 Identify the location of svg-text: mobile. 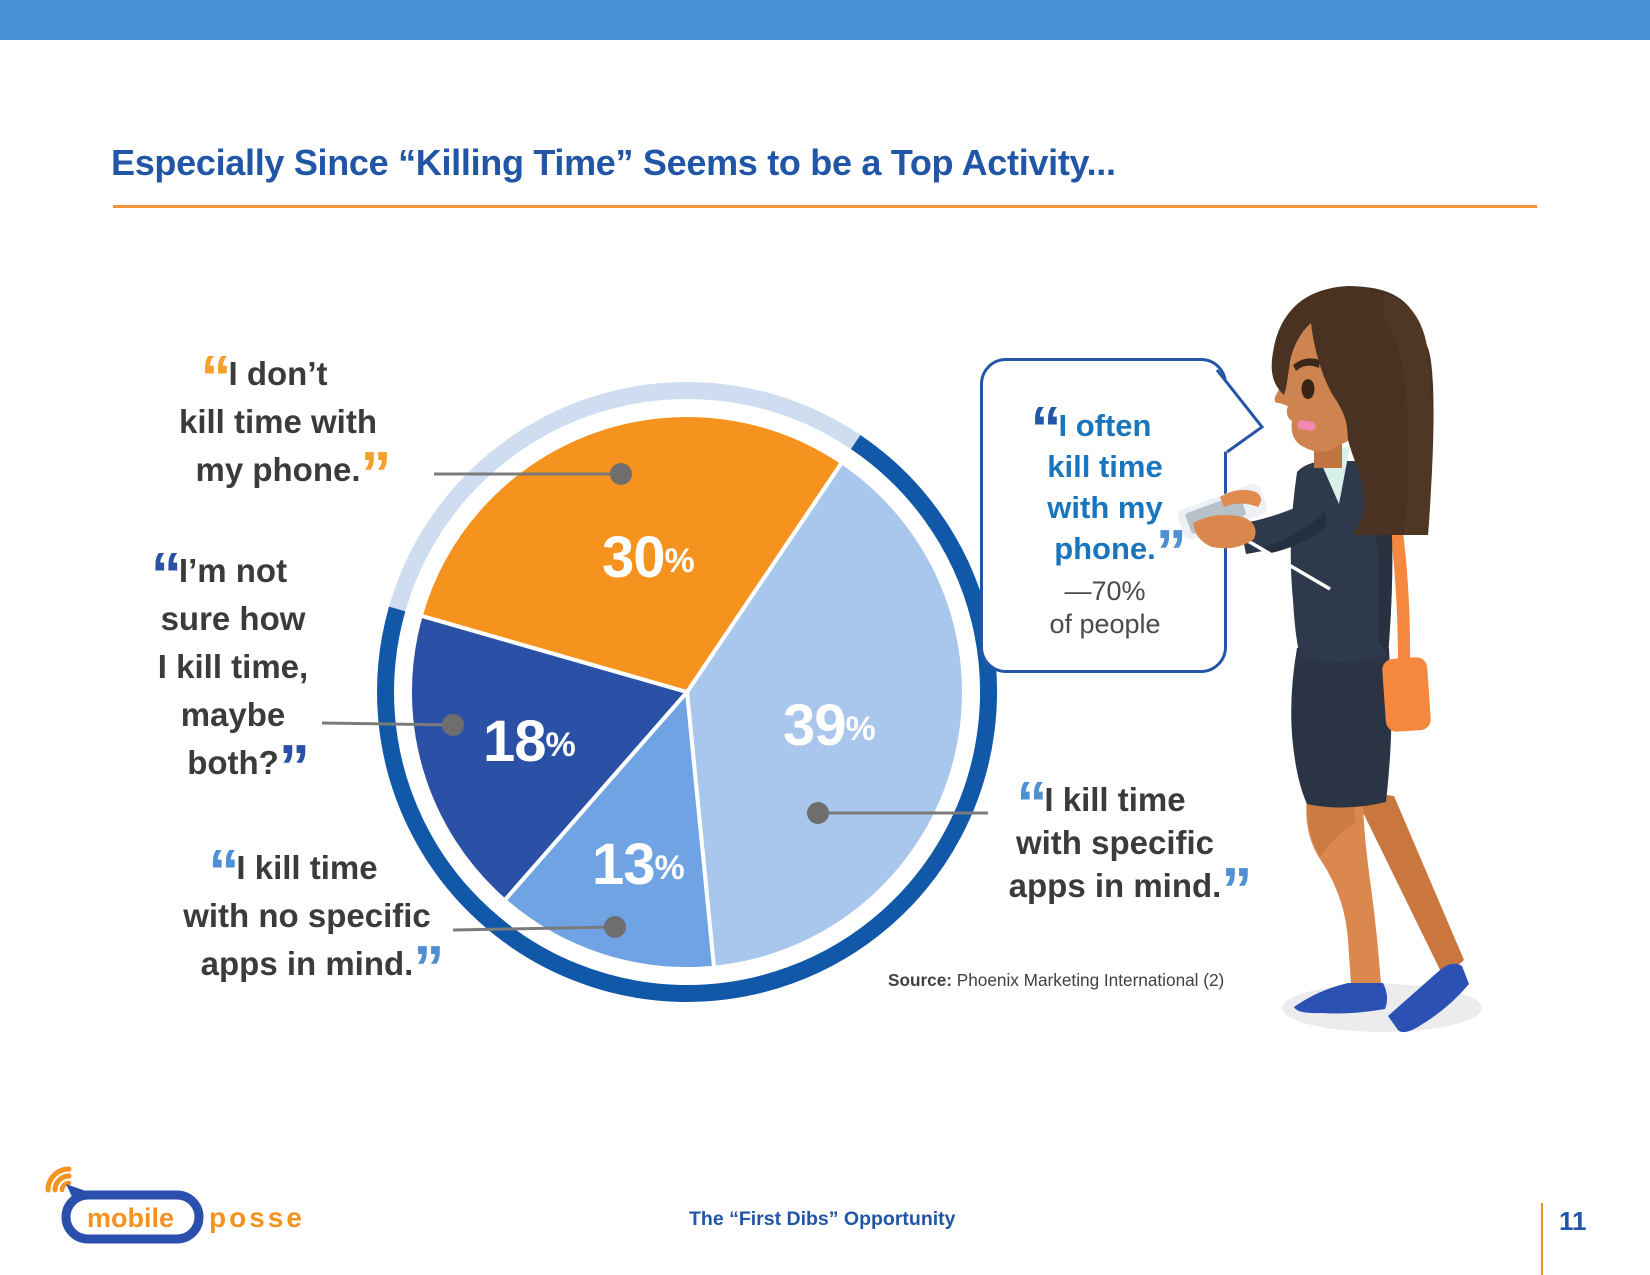
(130, 1218).